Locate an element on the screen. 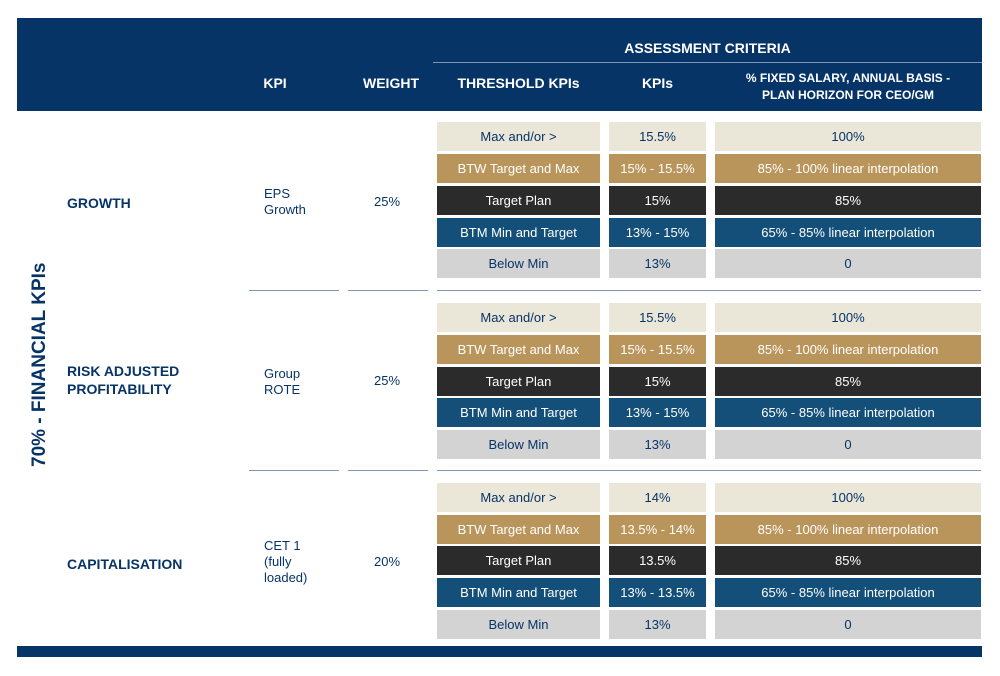 The height and width of the screenshot is (676, 1000). section-name: CAPITALISATION is located at coordinates (124, 564).